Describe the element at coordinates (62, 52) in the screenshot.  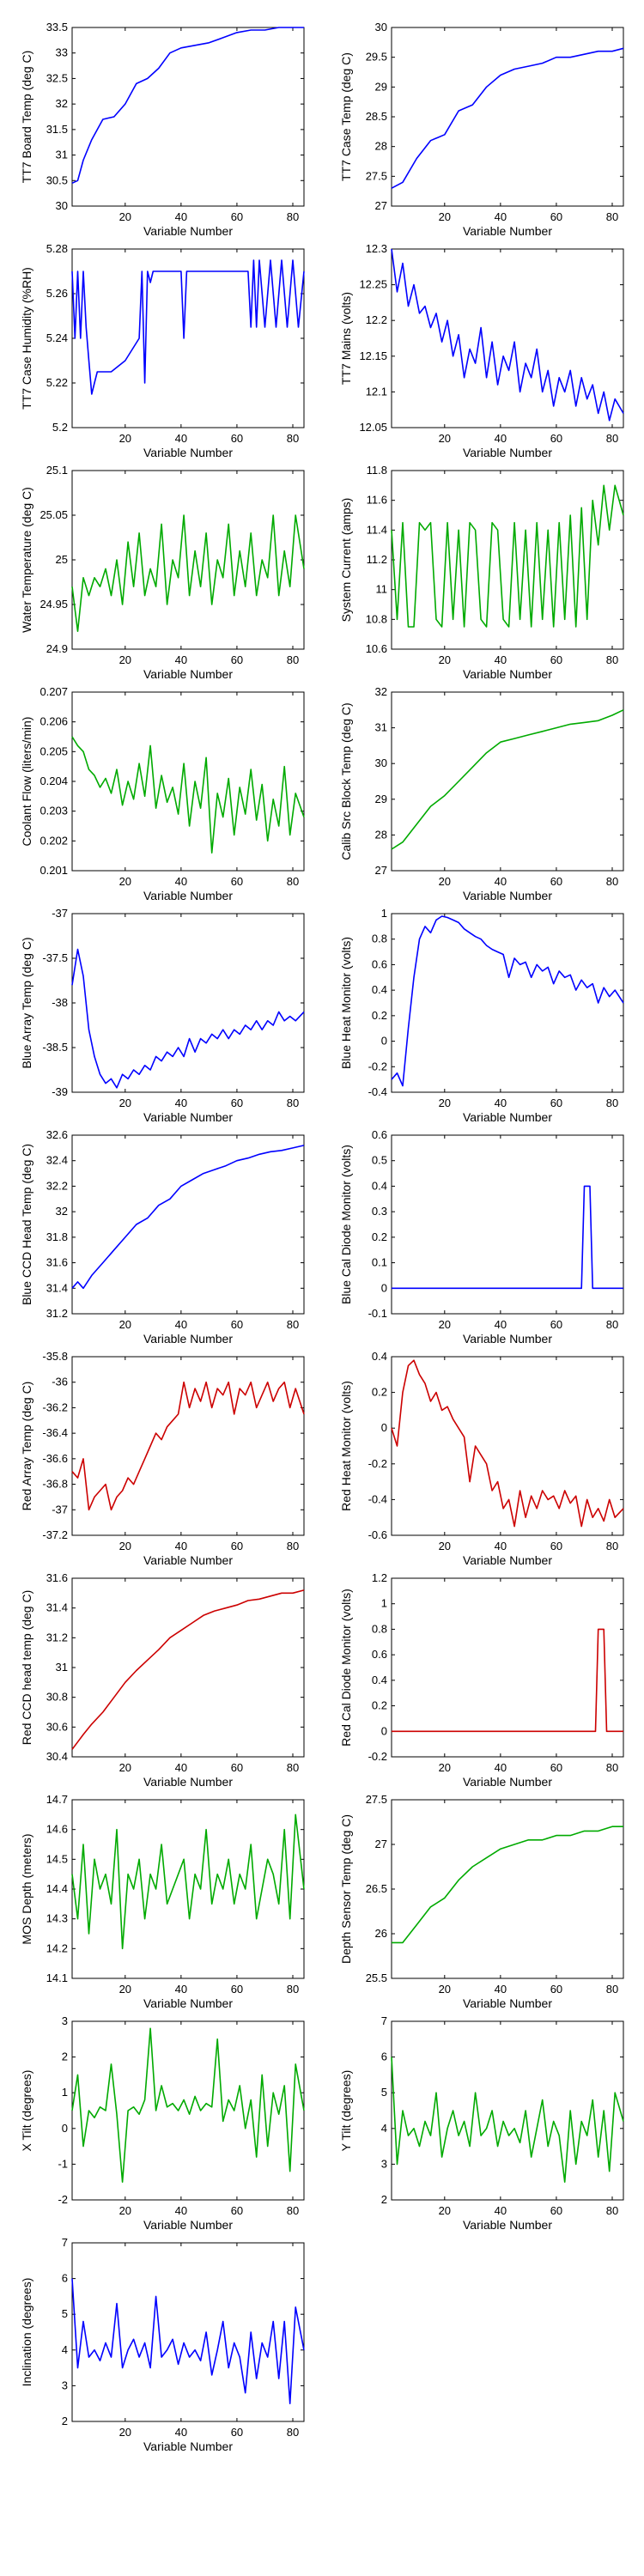
I see `y-tick-label: 33` at that location.